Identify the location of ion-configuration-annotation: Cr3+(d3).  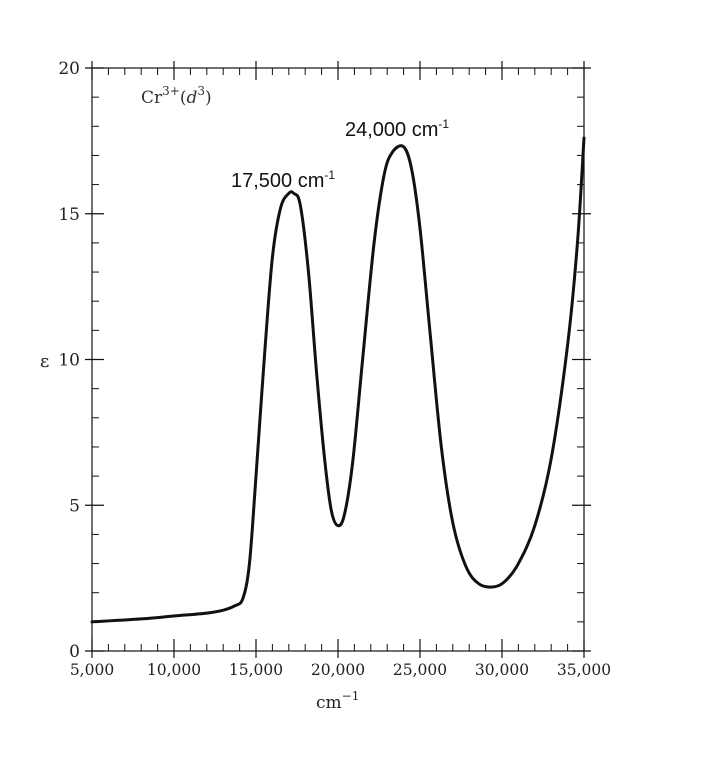
(176, 96).